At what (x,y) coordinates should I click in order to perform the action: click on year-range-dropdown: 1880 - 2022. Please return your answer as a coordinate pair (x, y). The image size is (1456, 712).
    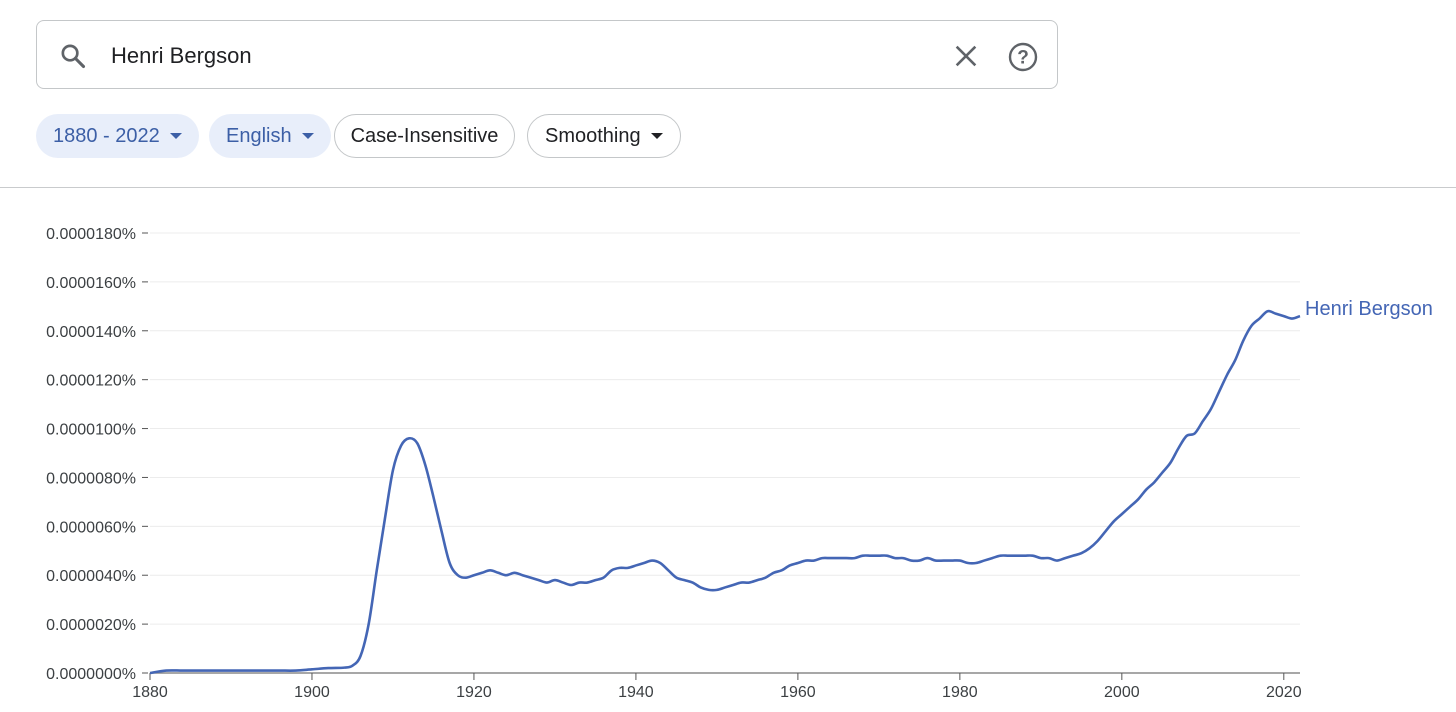
    Looking at the image, I should click on (117, 136).